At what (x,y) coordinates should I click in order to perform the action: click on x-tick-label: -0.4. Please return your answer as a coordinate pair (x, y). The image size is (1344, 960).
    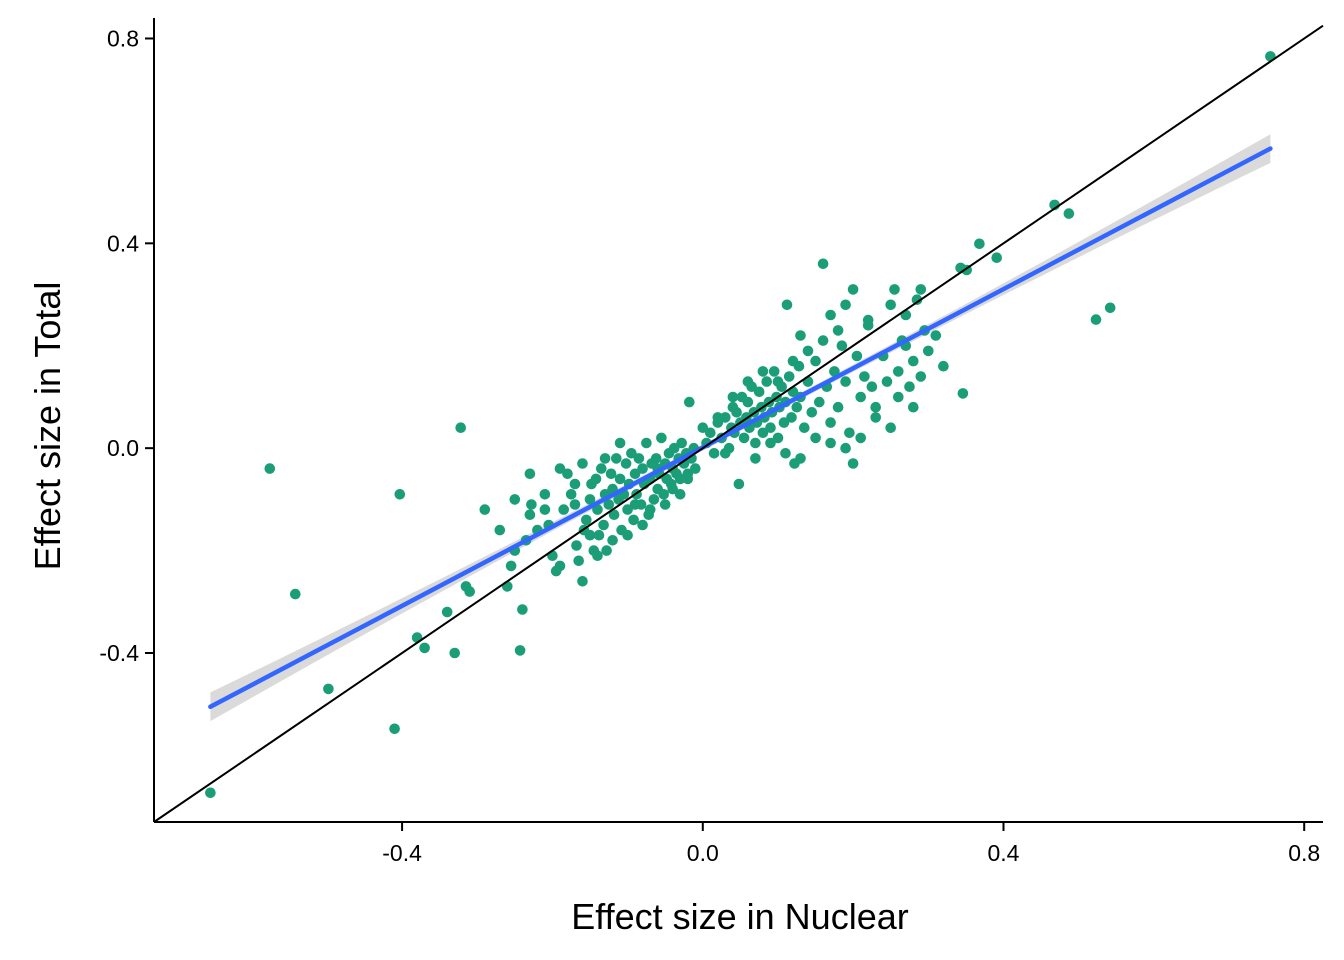
    Looking at the image, I should click on (402, 853).